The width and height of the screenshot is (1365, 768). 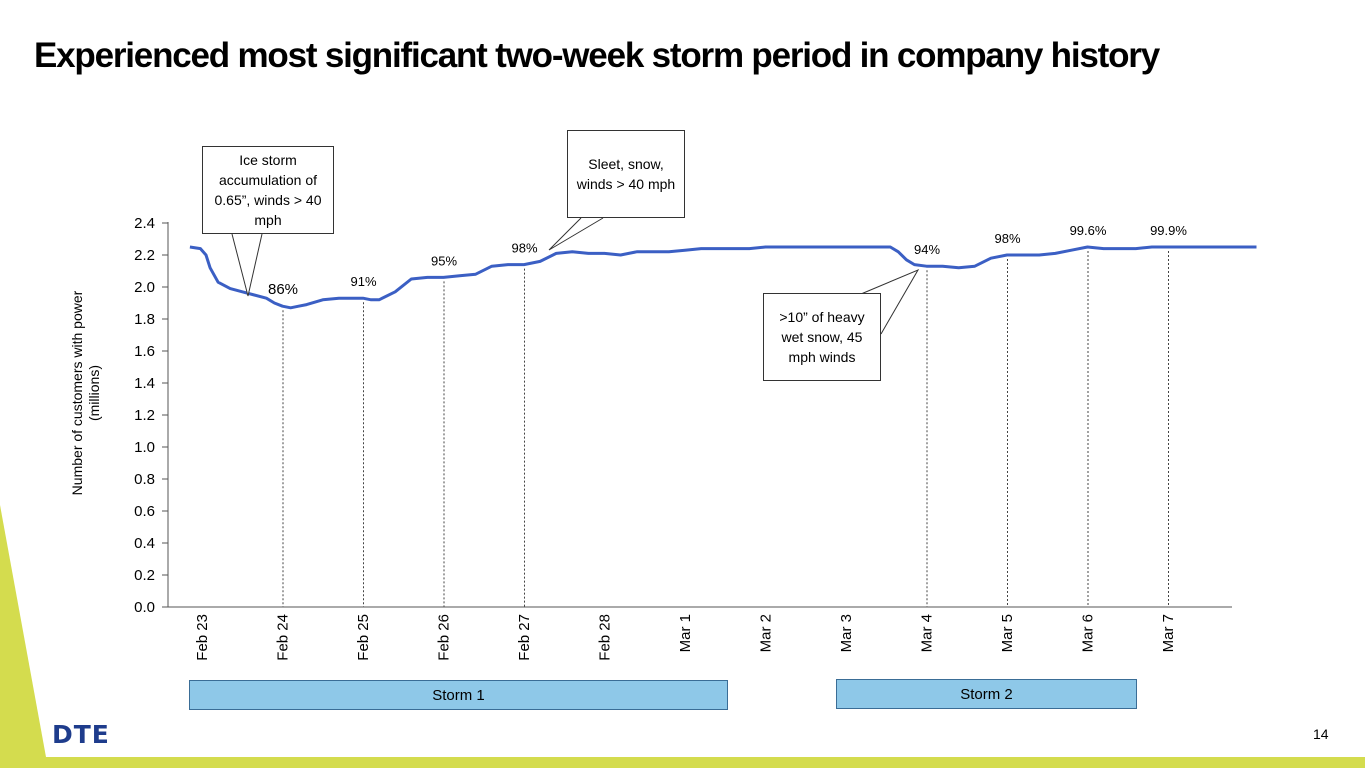 I want to click on y-tick-label: 1.6, so click(x=144, y=351).